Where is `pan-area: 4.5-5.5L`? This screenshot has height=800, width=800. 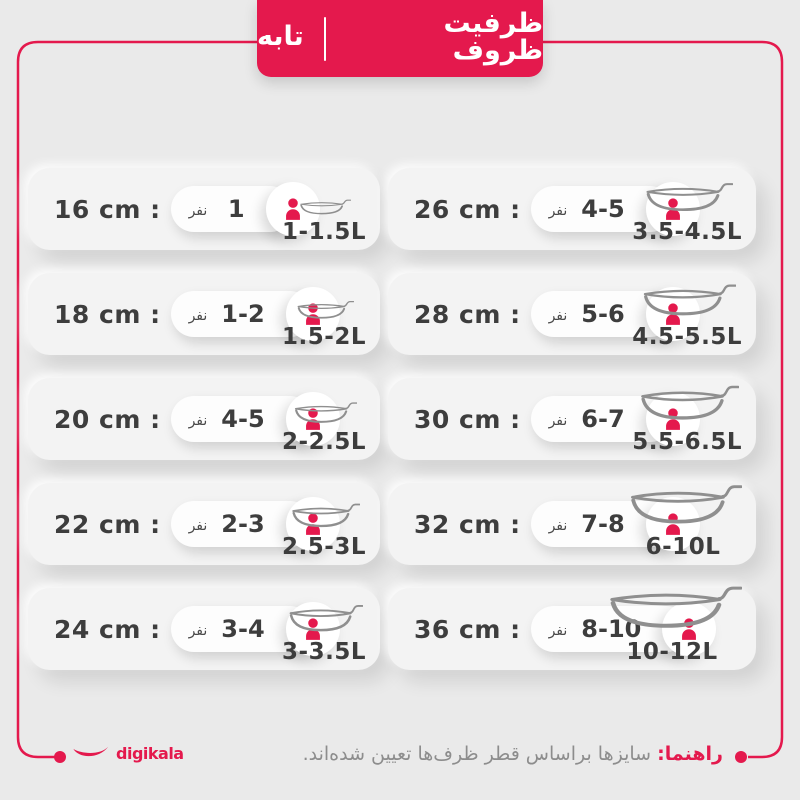
pan-area: 4.5-5.5L is located at coordinates (687, 315).